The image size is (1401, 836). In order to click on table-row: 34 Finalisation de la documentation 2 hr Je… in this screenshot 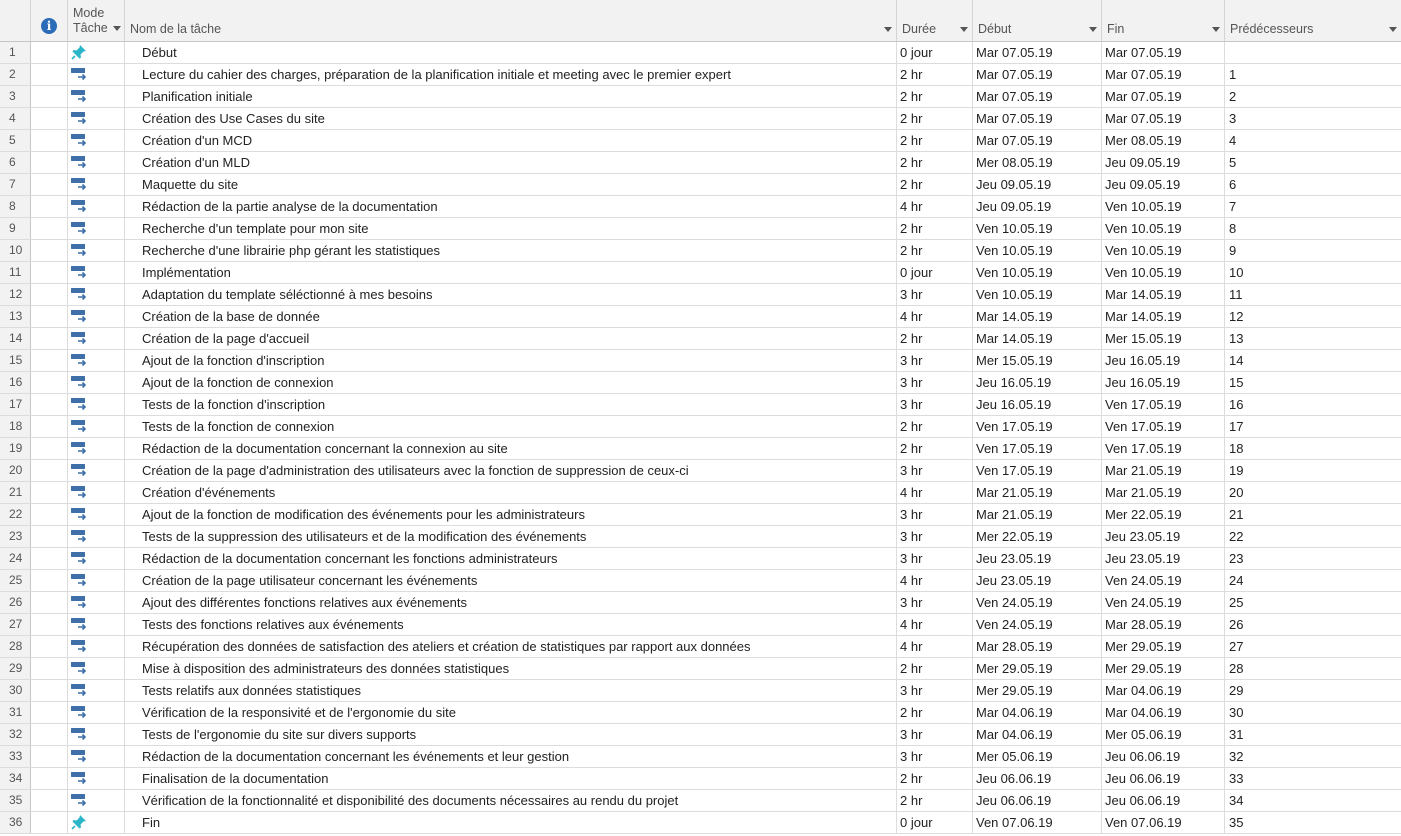, I will do `click(700, 779)`.